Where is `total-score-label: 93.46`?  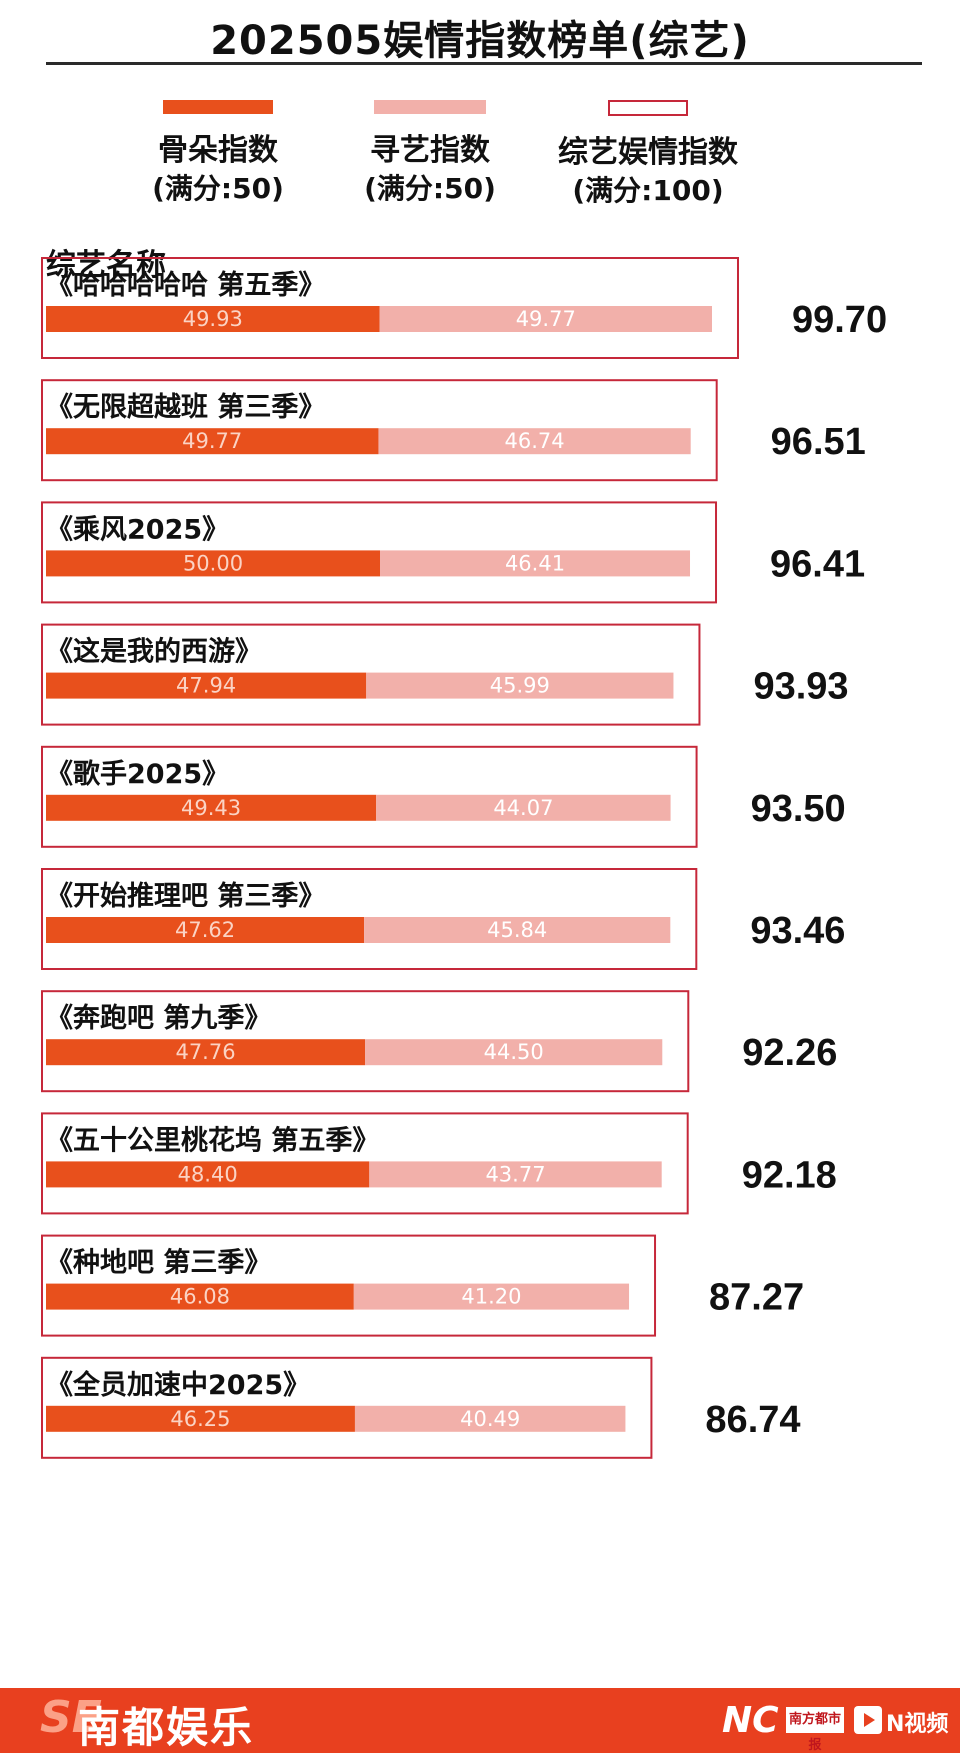
total-score-label: 93.46 is located at coordinates (797, 931).